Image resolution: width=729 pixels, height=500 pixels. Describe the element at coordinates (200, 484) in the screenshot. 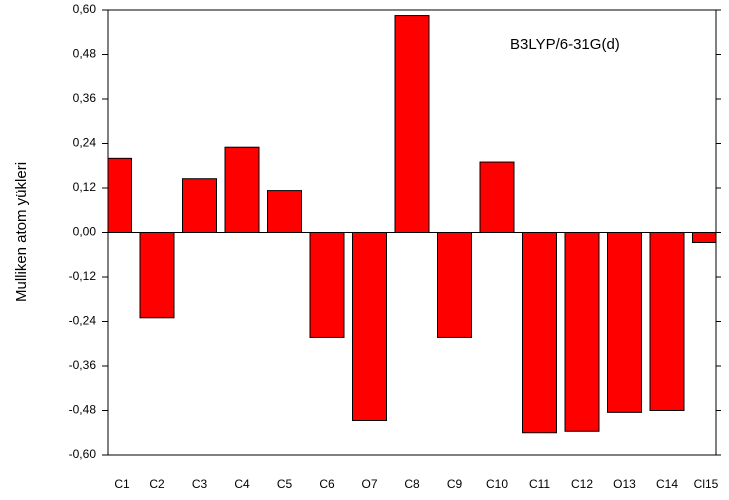

I see `x-tick-label: C3` at that location.